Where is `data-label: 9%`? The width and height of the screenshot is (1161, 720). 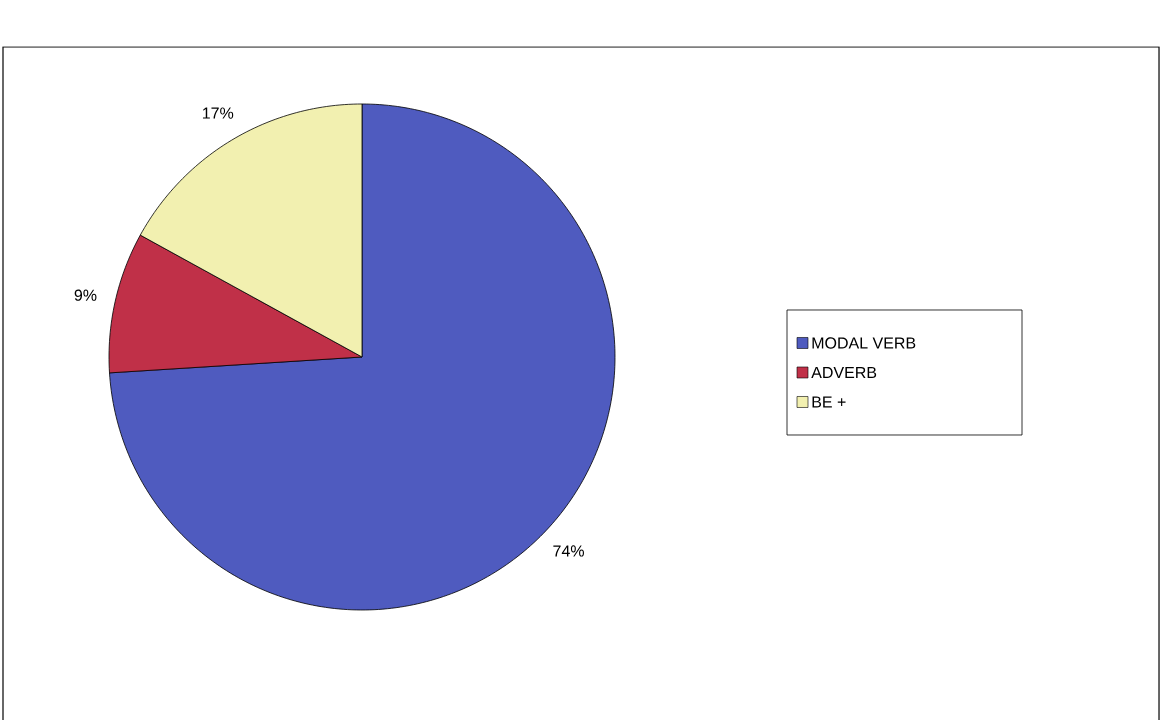
data-label: 9% is located at coordinates (85, 295).